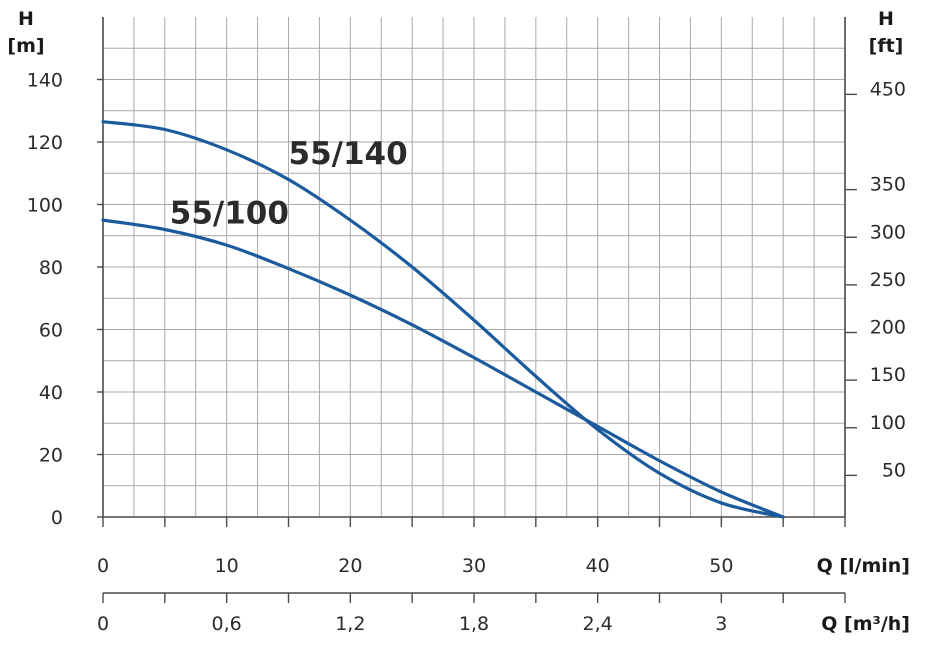  Describe the element at coordinates (26, 19) in the screenshot. I see `y-left-title: H` at that location.